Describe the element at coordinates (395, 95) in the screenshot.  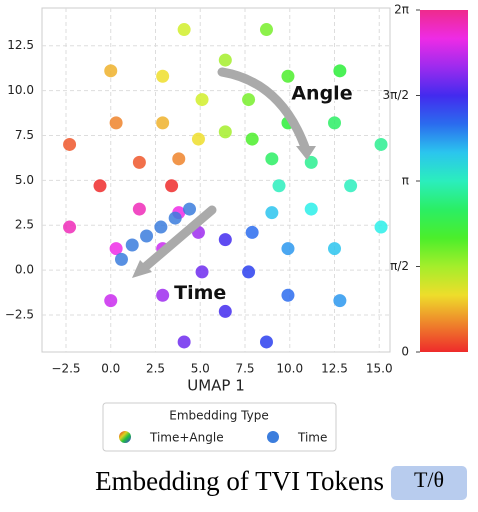
I see `colorbar-tick-label: 3π/2` at that location.